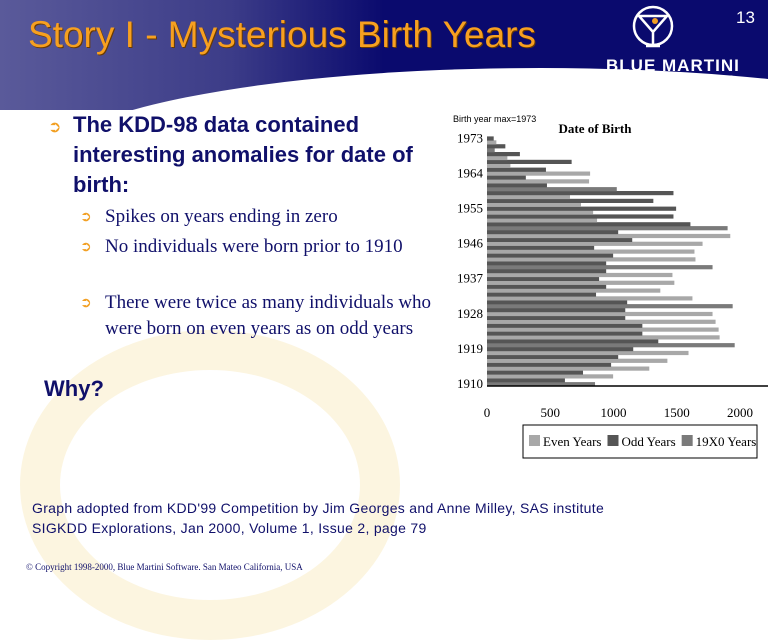  What do you see at coordinates (516, 169) in the screenshot?
I see `bar-1965` at bounding box center [516, 169].